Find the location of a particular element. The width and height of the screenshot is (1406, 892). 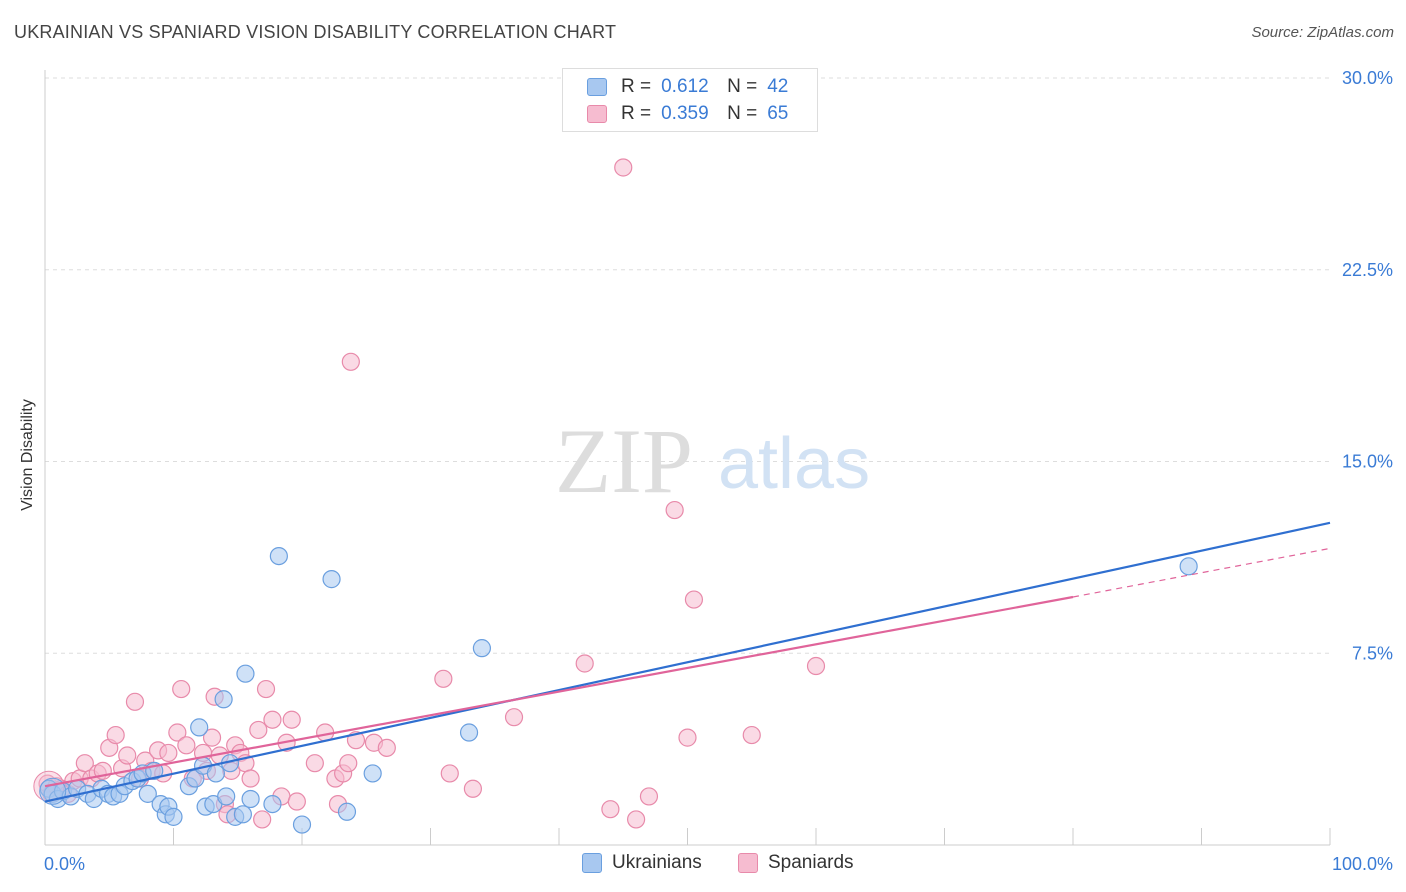

legend-label-spaniards: Spaniards is located at coordinates (811, 862).